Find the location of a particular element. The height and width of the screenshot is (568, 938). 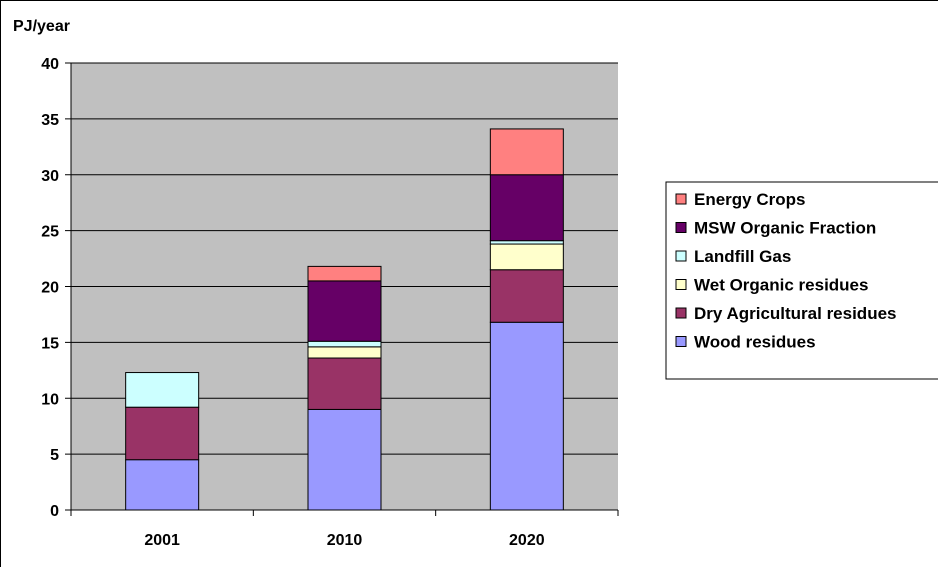

bar-2001-landfill-gas is located at coordinates (162, 390).